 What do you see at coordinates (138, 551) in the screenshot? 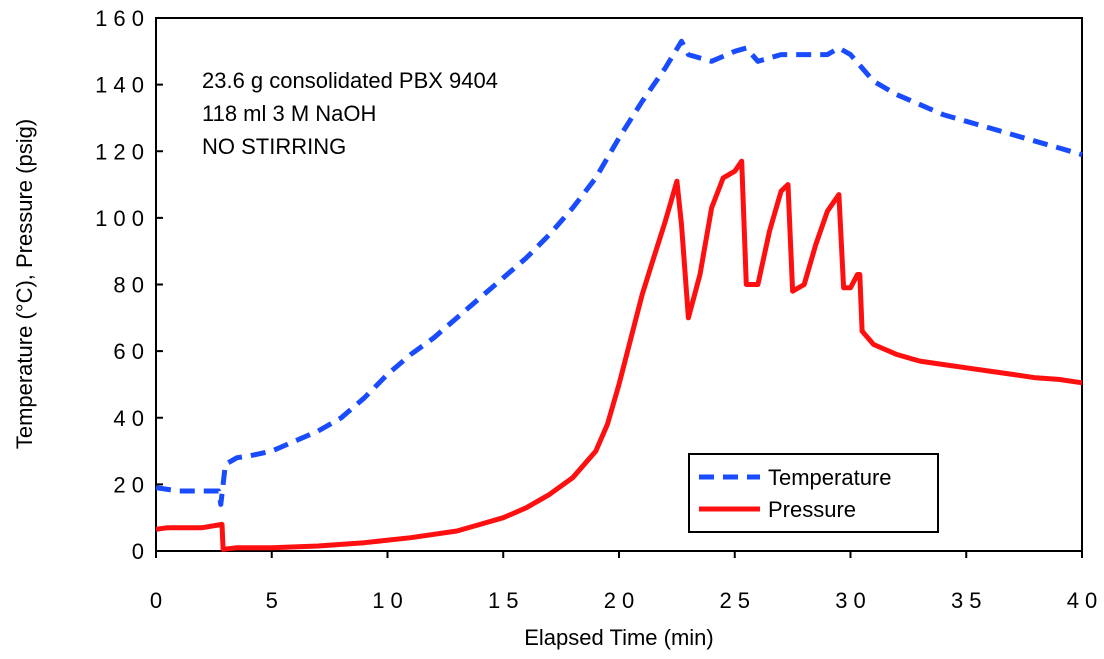
I see `y-tick-label: 0` at bounding box center [138, 551].